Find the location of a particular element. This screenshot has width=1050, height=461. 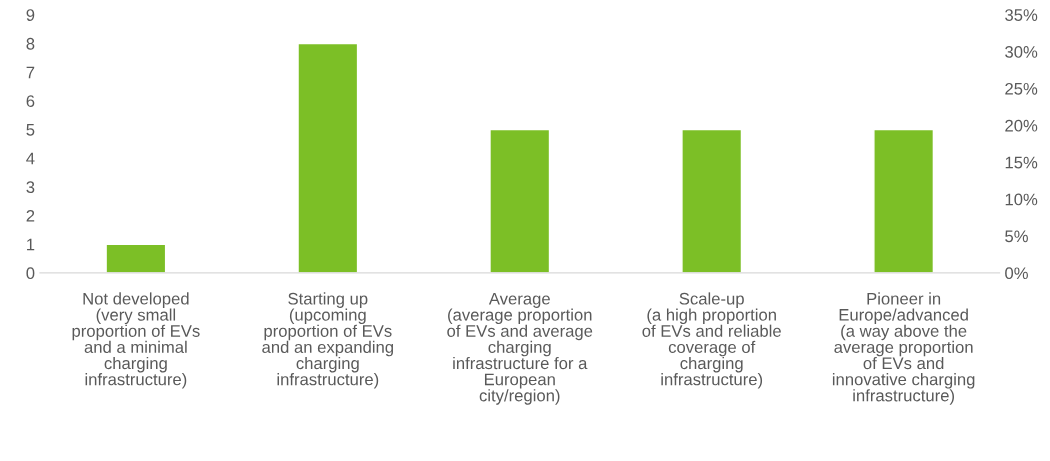

y-tick-label: 4 is located at coordinates (30, 158).